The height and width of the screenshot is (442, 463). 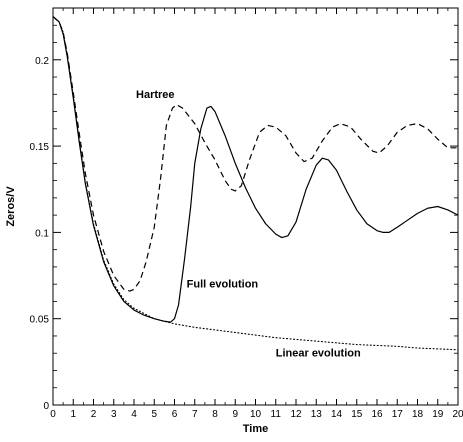 What do you see at coordinates (40, 320) in the screenshot?
I see `y-tick-label: 0.05` at bounding box center [40, 320].